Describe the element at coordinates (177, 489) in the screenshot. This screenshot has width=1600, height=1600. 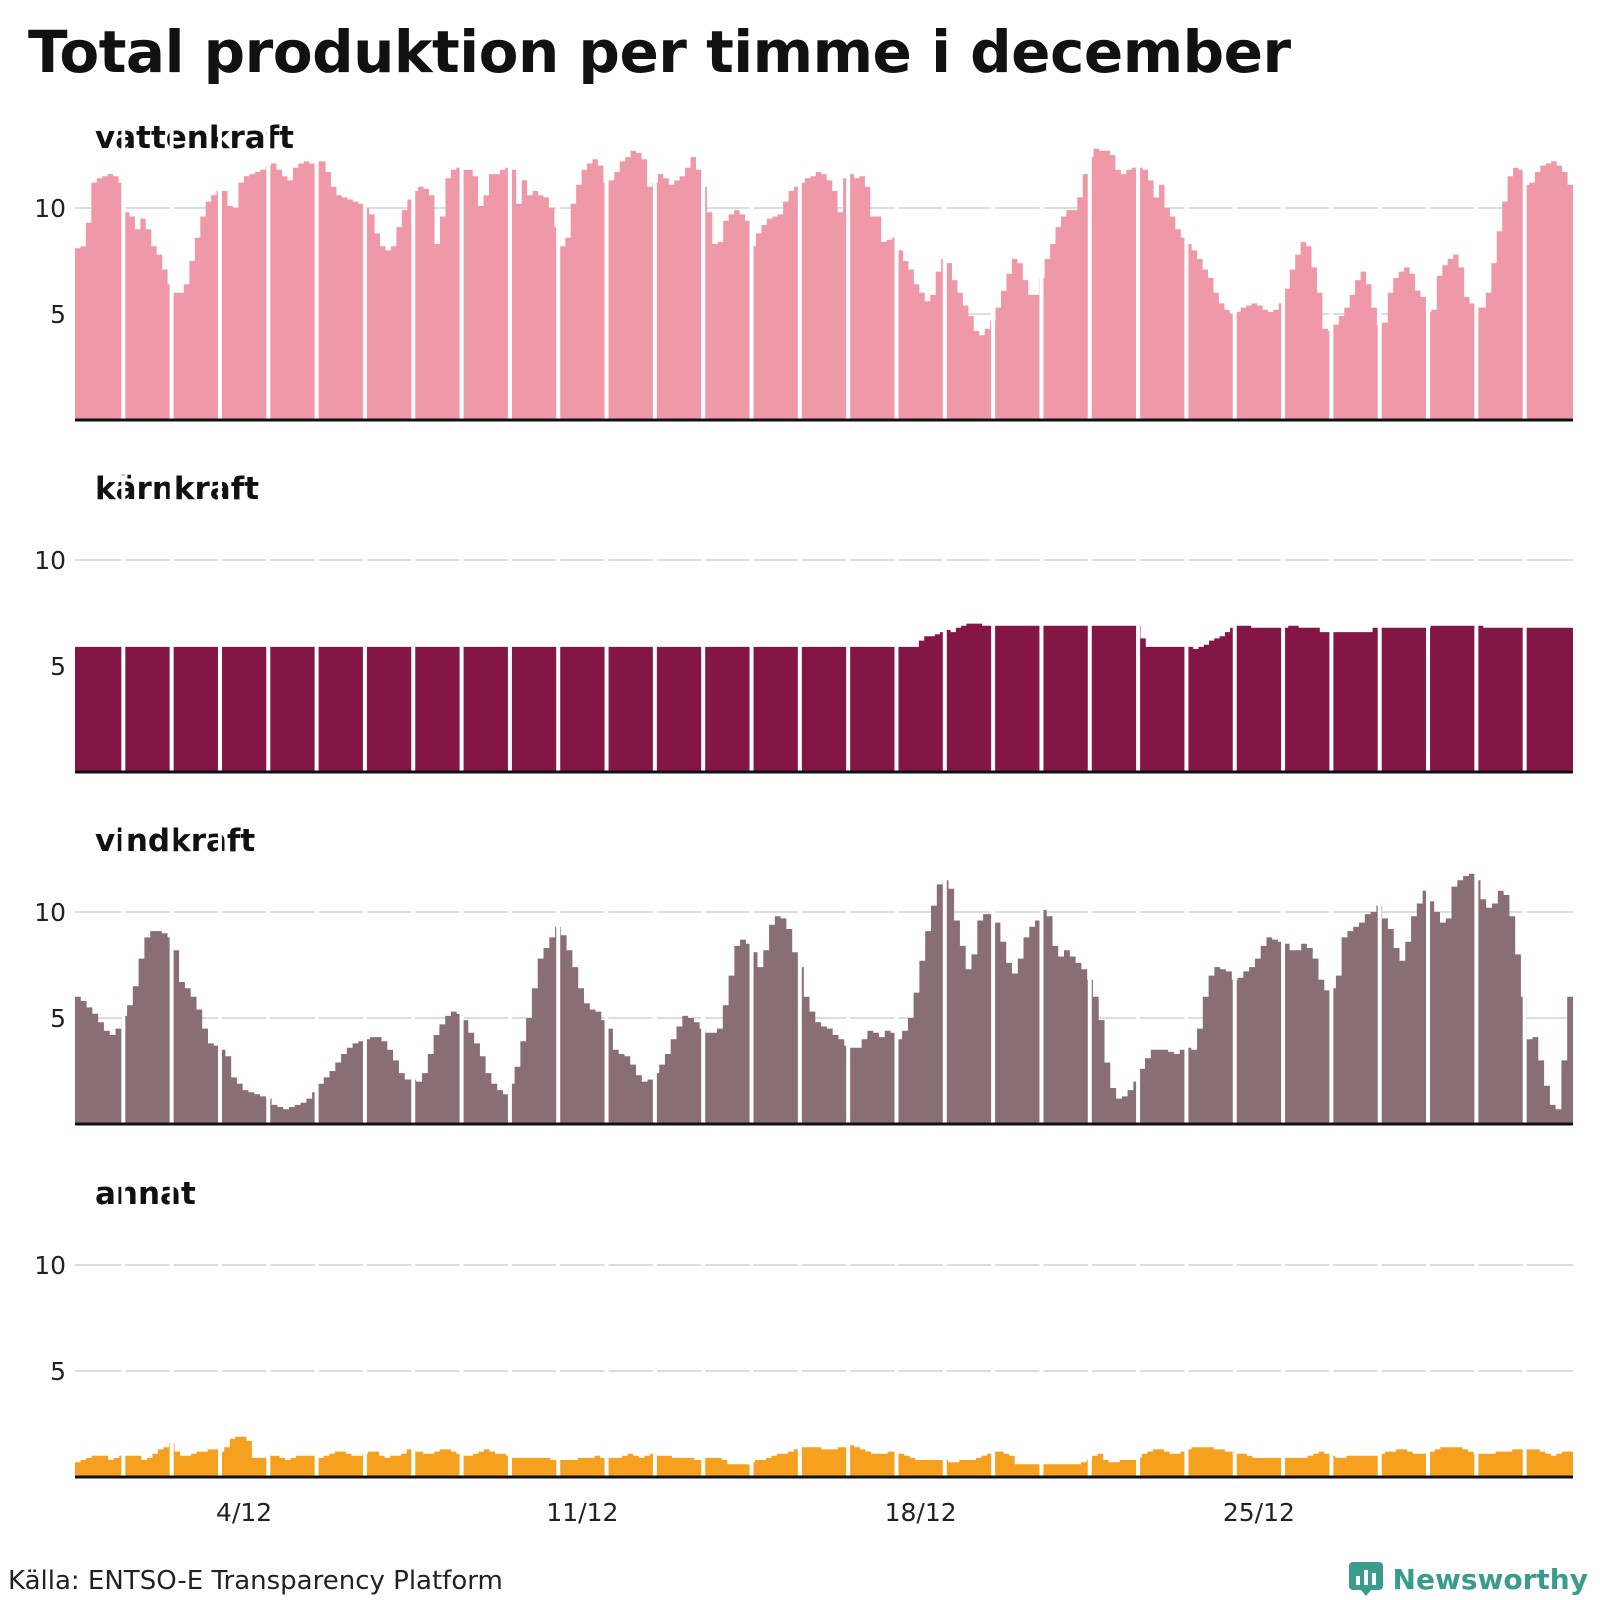
I see `panel-title: kärnkraft` at that location.